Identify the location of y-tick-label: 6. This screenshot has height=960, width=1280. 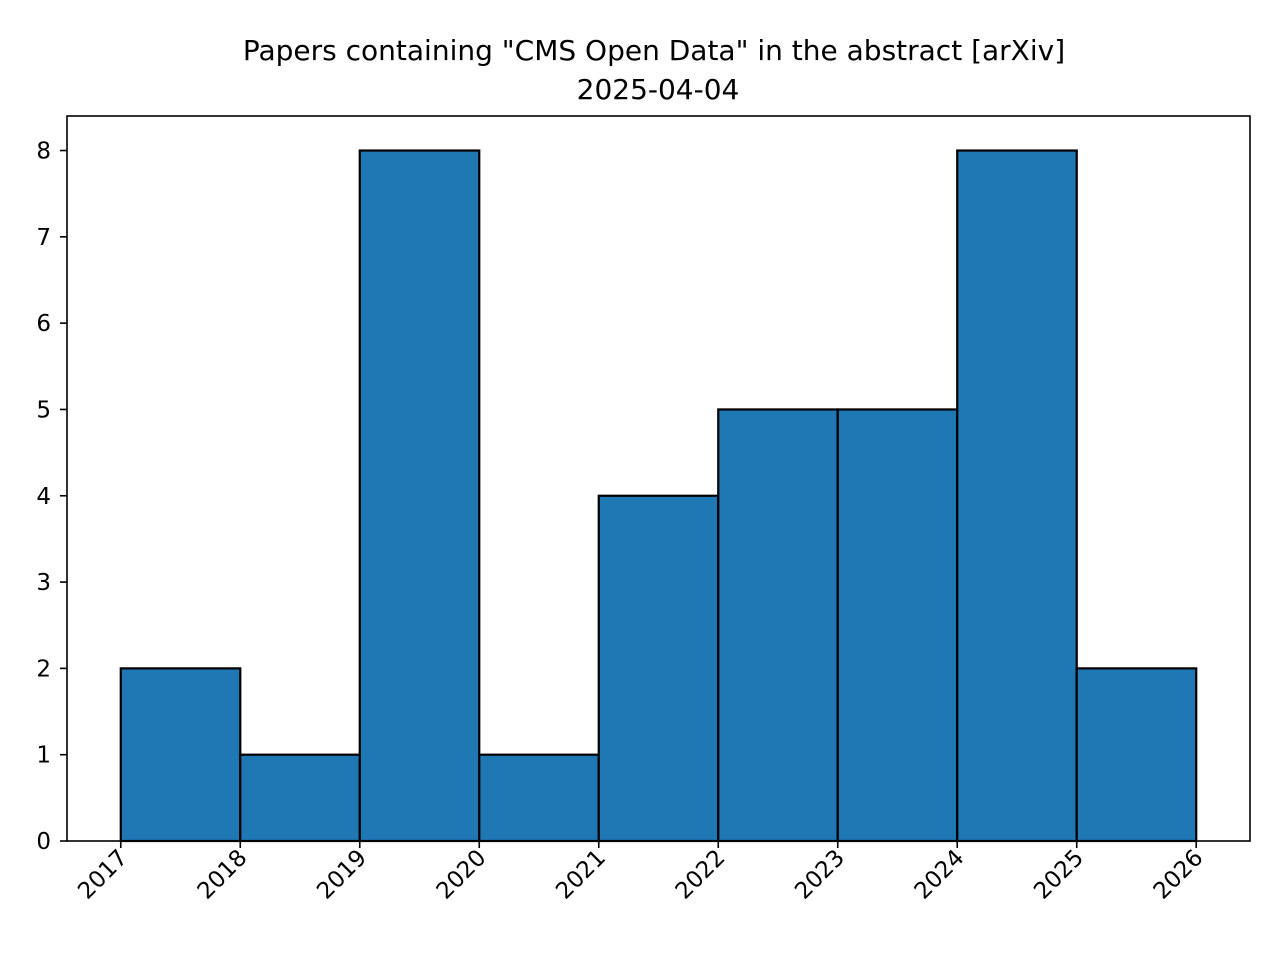
(43, 324).